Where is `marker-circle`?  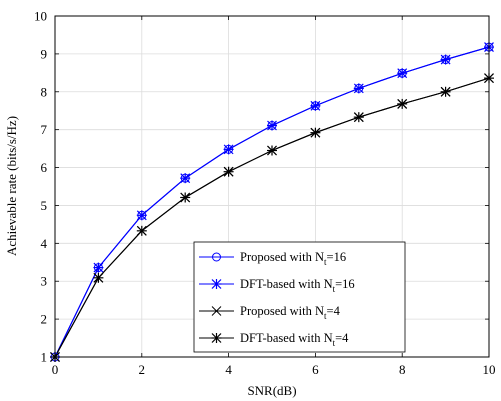 marker-circle is located at coordinates (216, 257).